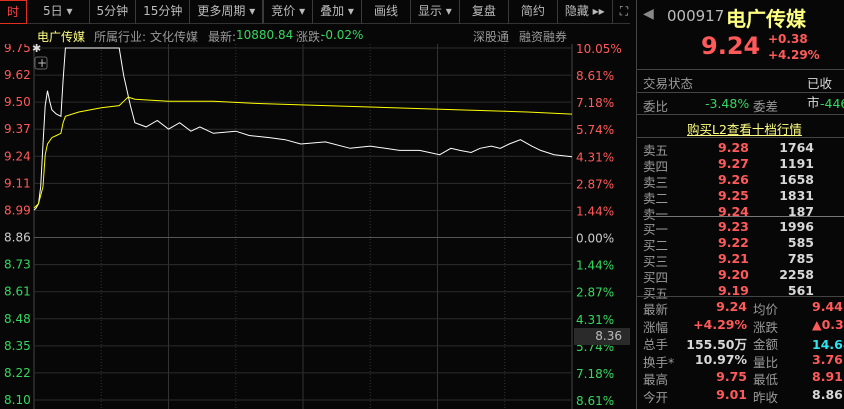 Image resolution: width=844 pixels, height=409 pixels. Describe the element at coordinates (766, 19) in the screenshot. I see `stock-title: 电广传媒` at that location.